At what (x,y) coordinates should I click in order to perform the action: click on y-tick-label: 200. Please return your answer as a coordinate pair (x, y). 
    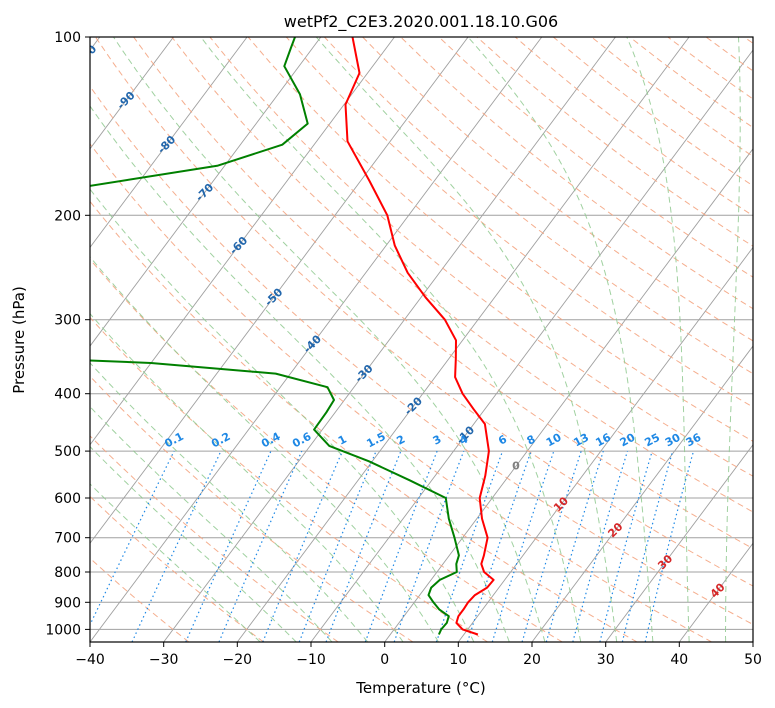
    Looking at the image, I should click on (67, 216).